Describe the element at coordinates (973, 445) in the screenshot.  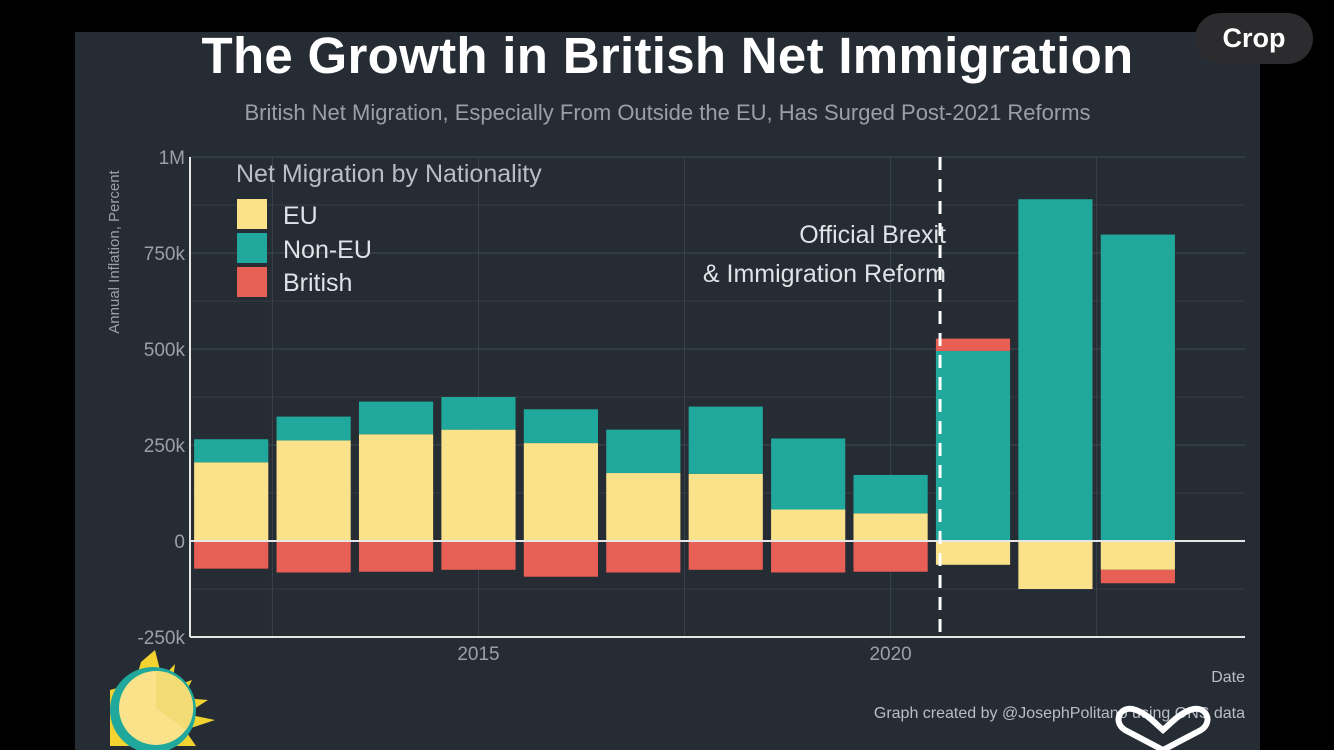
I see `bar-non-eu-2021` at that location.